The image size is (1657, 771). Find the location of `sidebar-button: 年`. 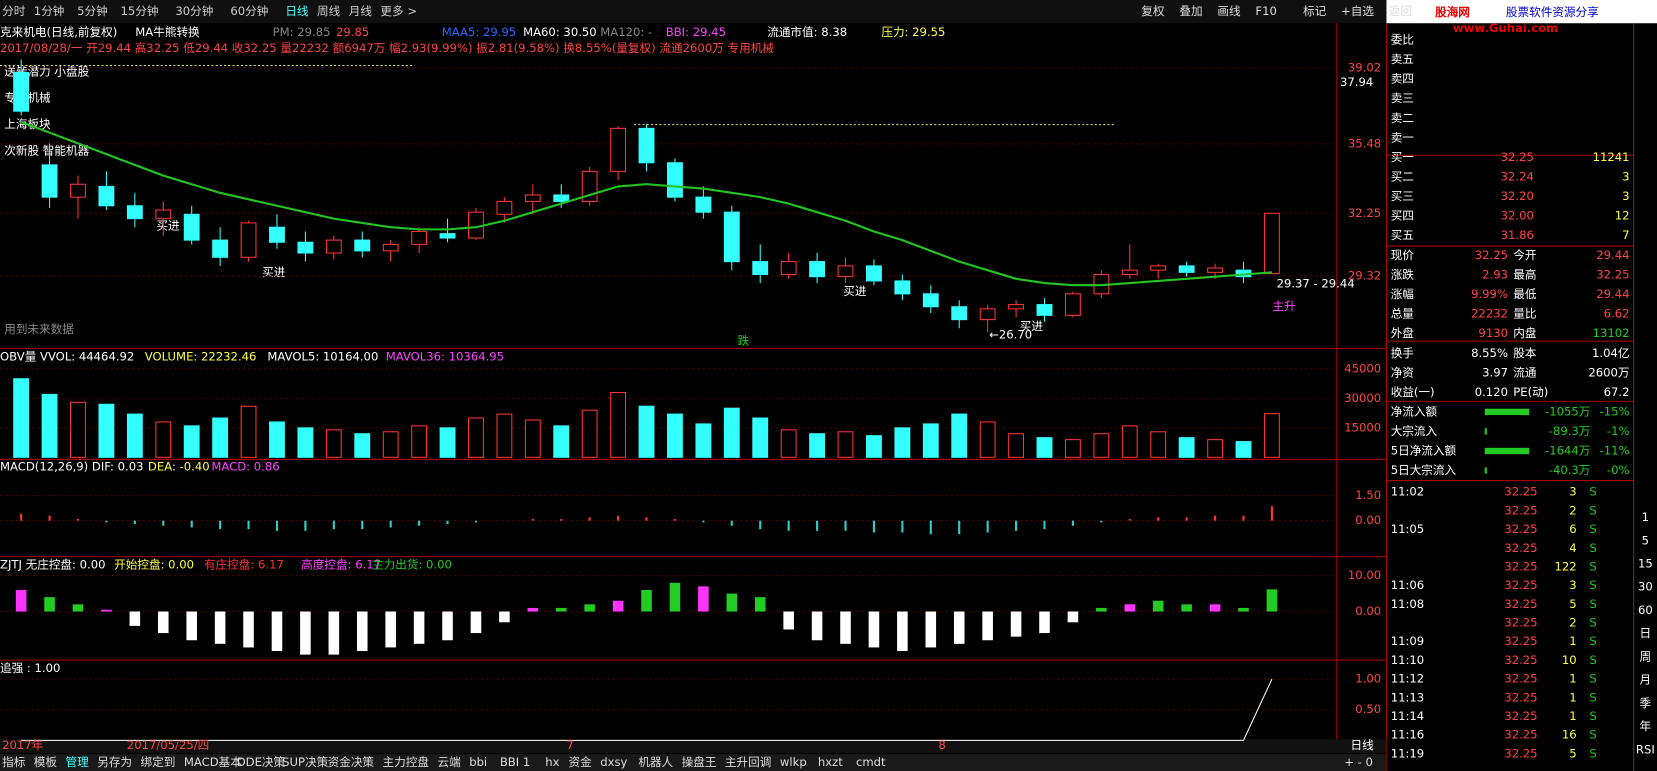

sidebar-button: 年 is located at coordinates (1646, 726).